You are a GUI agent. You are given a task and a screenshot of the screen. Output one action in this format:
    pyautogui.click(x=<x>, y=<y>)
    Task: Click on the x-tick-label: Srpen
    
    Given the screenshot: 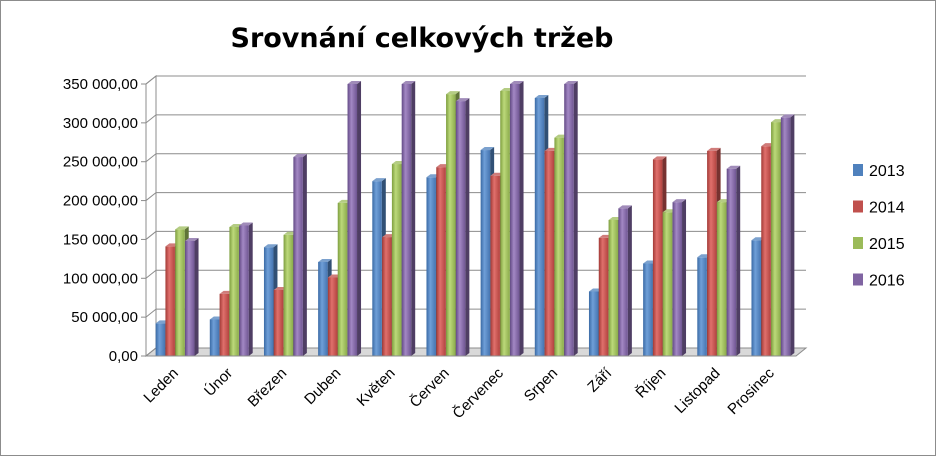 What is the action you would take?
    pyautogui.click(x=541, y=385)
    